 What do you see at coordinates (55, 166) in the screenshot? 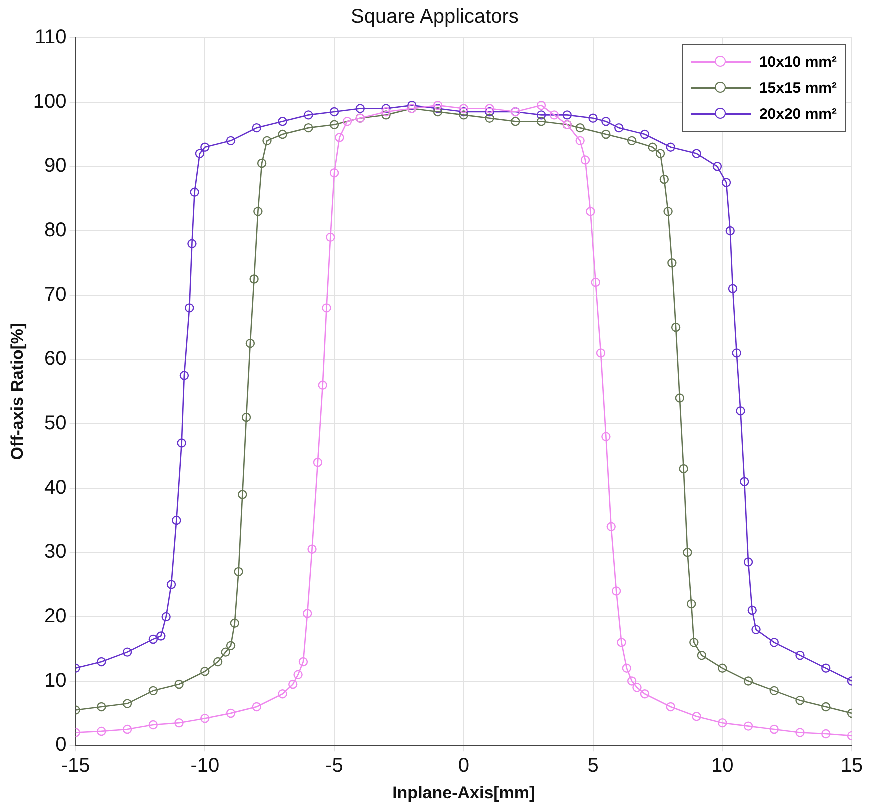
I see `y-tick-label: 90` at bounding box center [55, 166].